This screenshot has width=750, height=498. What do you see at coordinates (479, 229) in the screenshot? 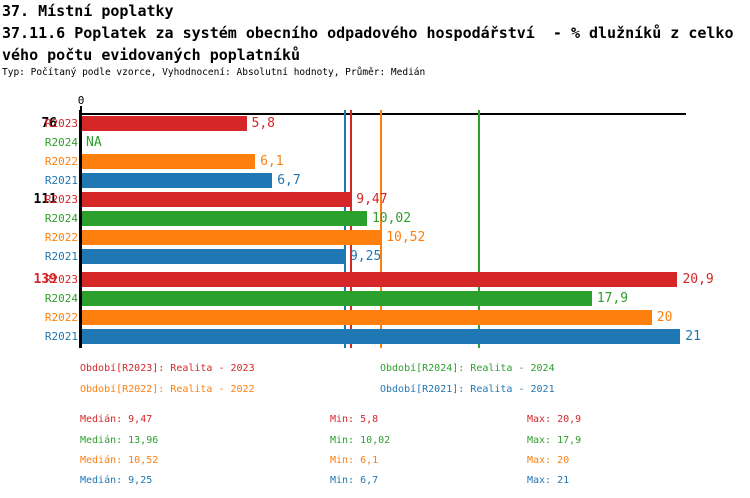
I see `median-line-r2024` at bounding box center [479, 229].